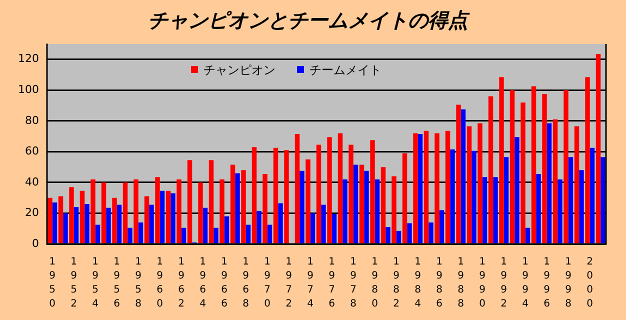 This screenshot has height=320, width=626. I want to click on x-tick-label: 1998, so click(568, 283).